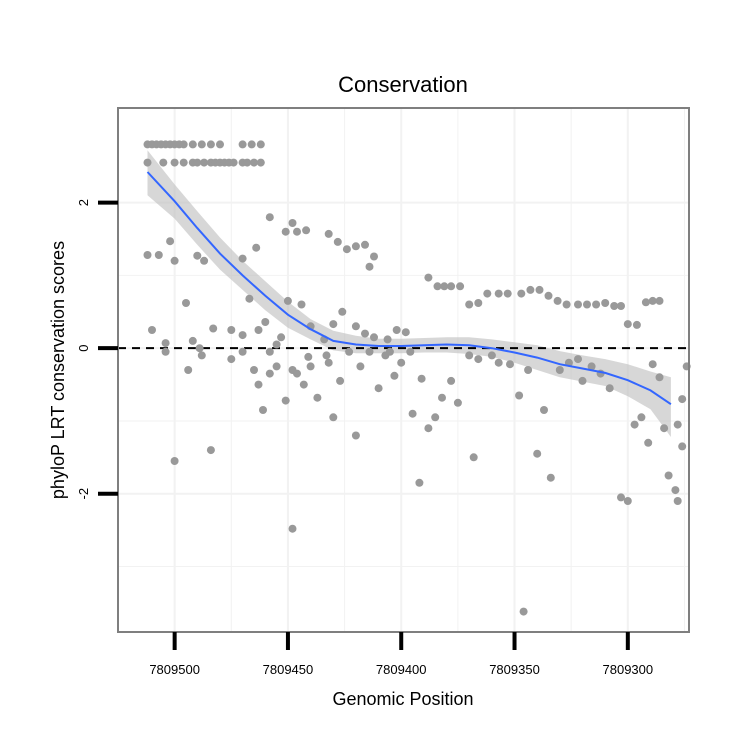  I want to click on y-axis-title: phyloP LRT conservation scores, so click(58, 370).